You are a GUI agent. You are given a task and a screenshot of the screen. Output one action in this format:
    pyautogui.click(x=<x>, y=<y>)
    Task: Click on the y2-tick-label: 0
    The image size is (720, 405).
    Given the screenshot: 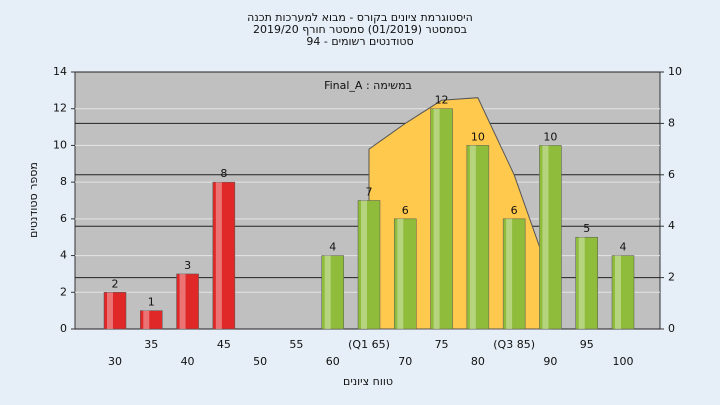 What is the action you would take?
    pyautogui.click(x=671, y=328)
    